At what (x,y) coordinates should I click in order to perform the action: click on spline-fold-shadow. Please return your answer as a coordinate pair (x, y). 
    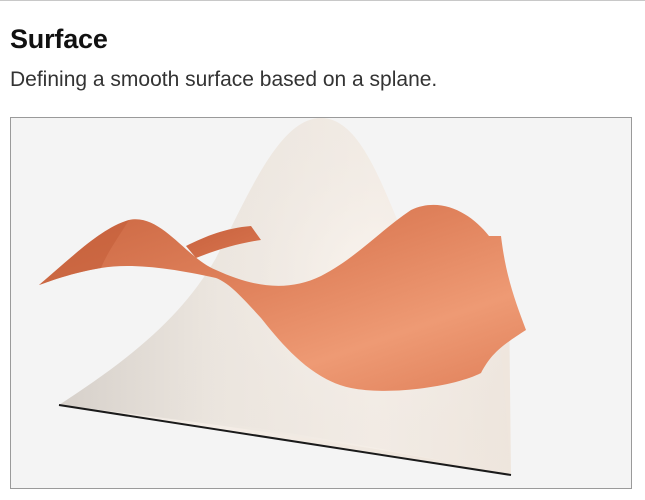
    Looking at the image, I should click on (84, 252).